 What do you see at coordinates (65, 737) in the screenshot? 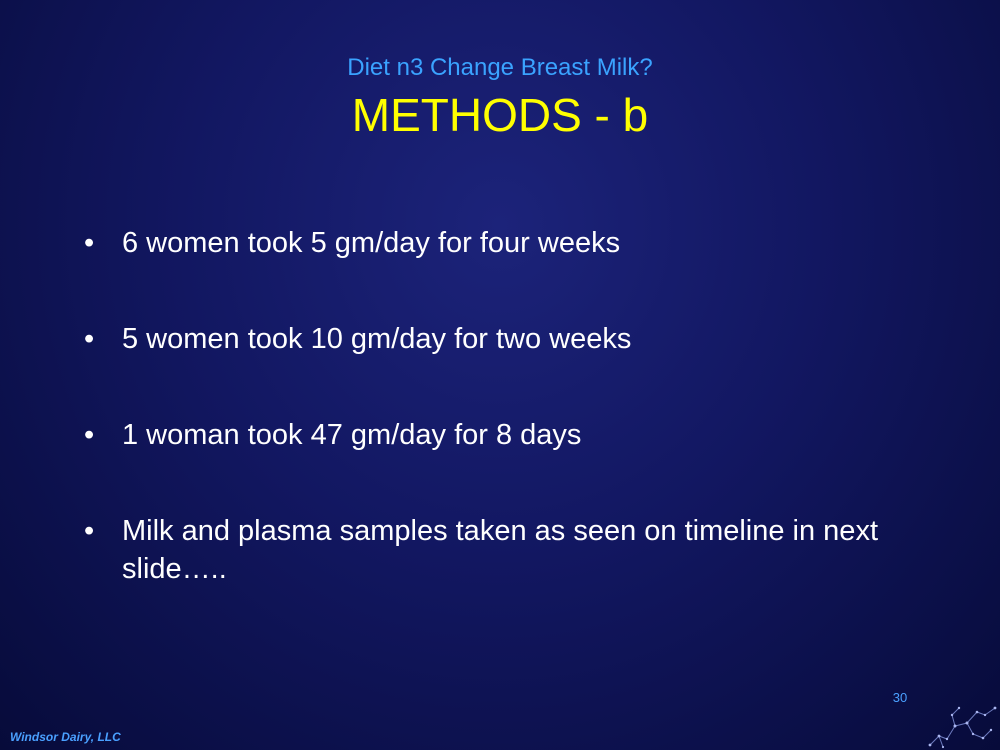
I see `footer-company: Windsor Dairy, LLC` at bounding box center [65, 737].